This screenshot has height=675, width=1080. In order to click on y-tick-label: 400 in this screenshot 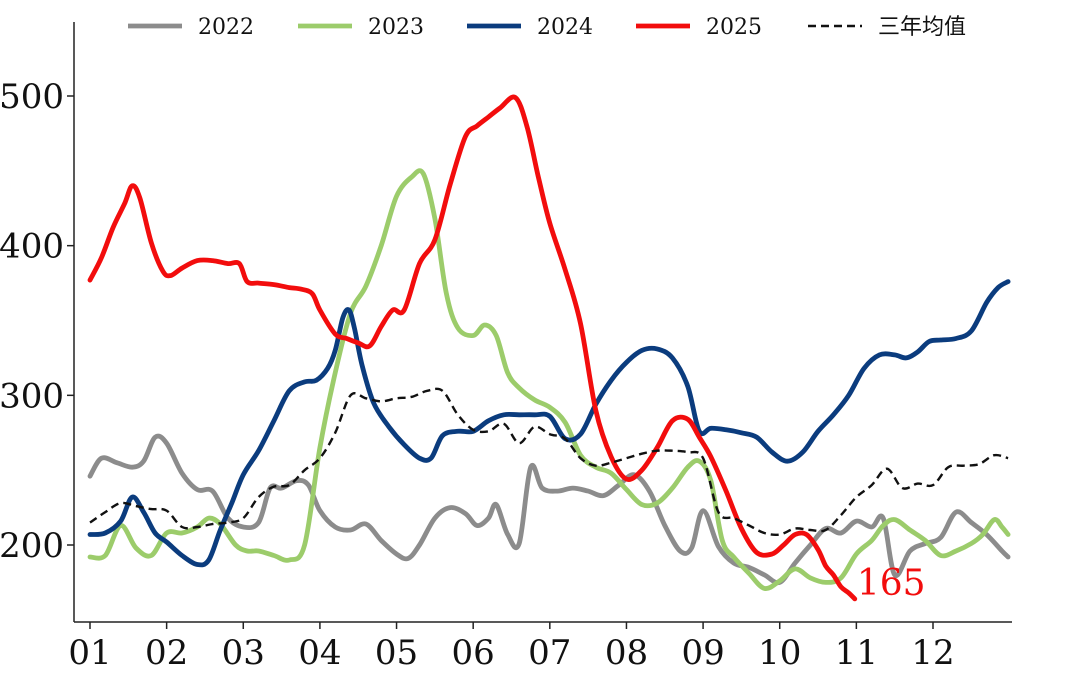, I will do `click(32, 247)`.